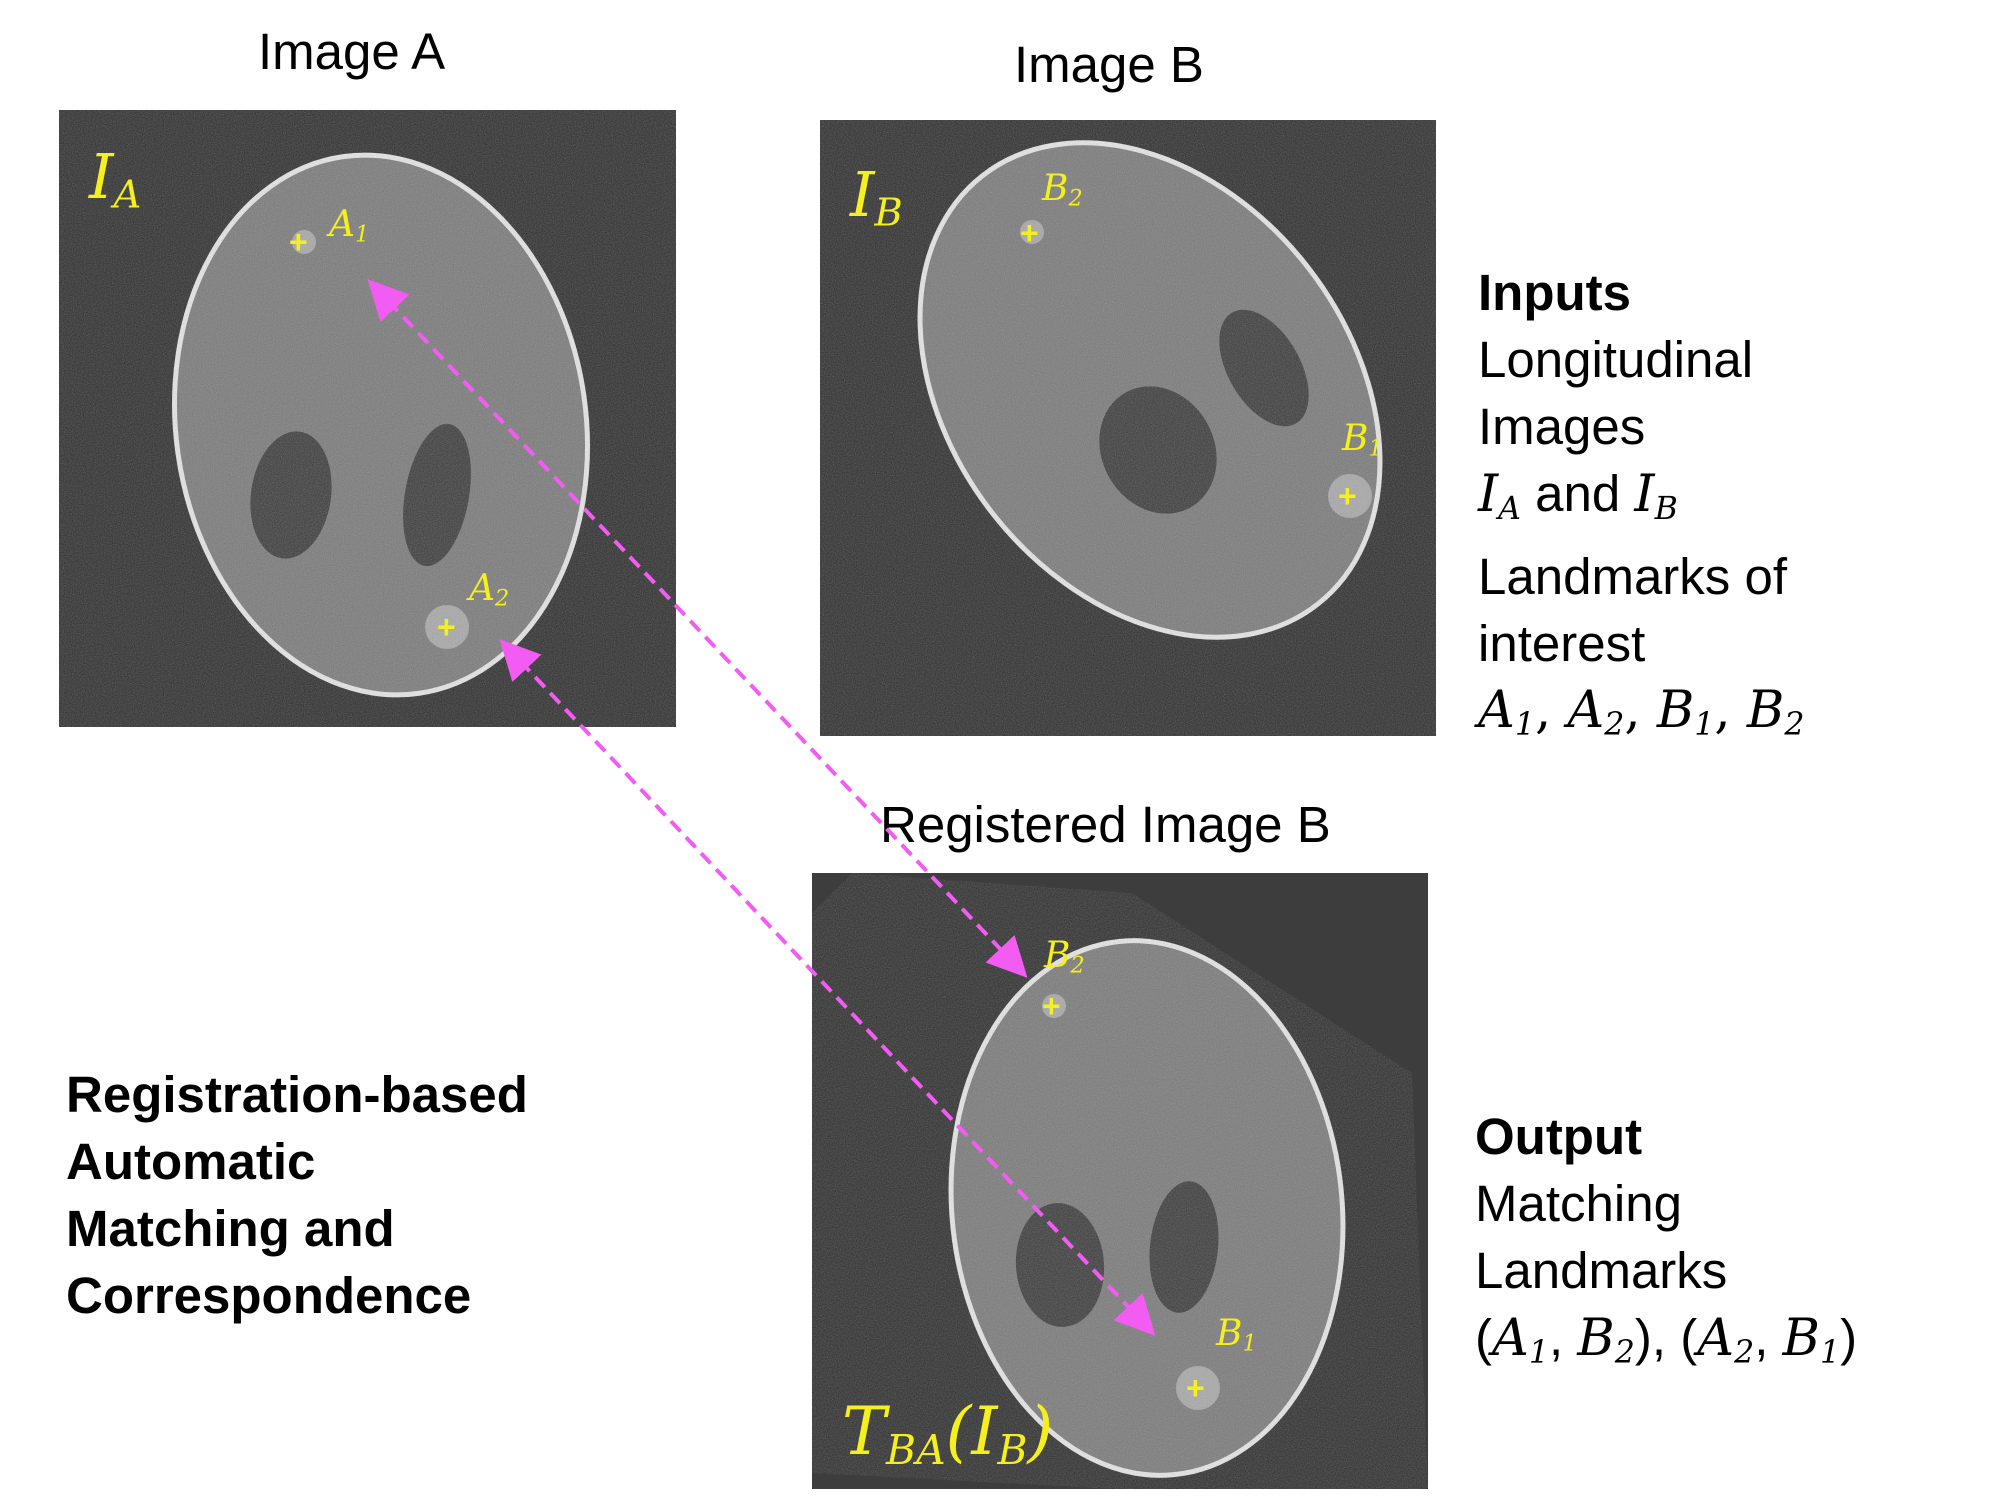  I want to click on landmark-b1-registered-label: B1, so click(1236, 1335).